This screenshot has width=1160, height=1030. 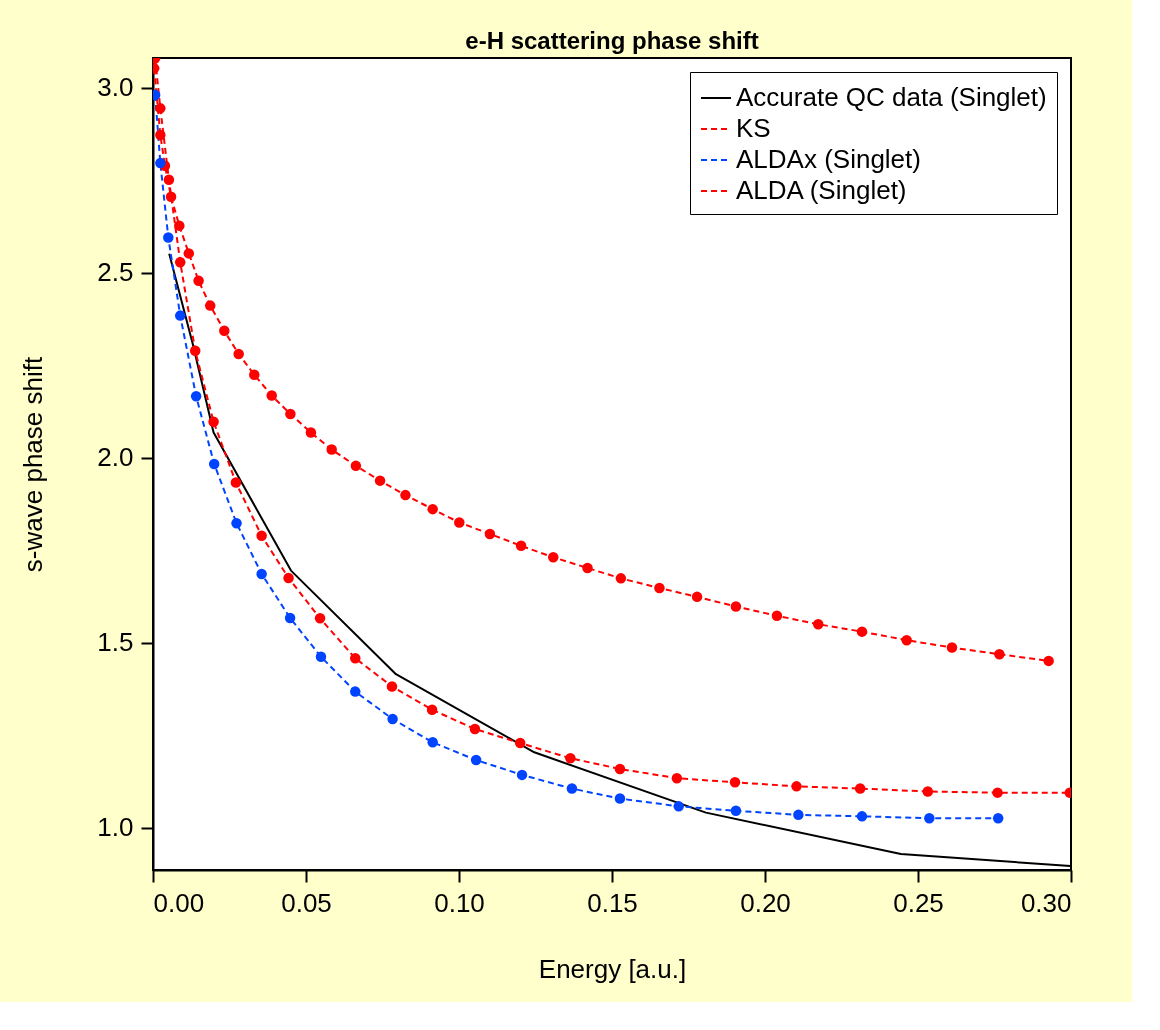 What do you see at coordinates (612, 968) in the screenshot?
I see `x-axis-title: Energy [a.u.]` at bounding box center [612, 968].